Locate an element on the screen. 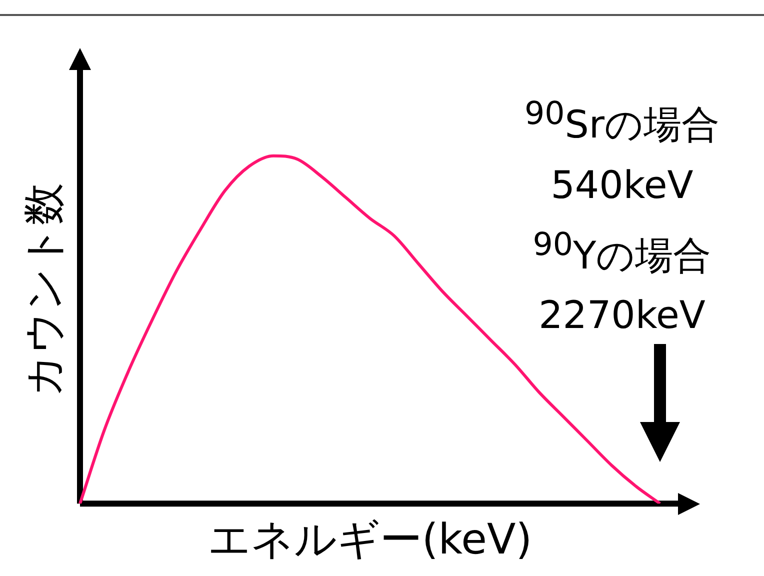  y-axis-title: カウント数 is located at coordinates (43, 290).